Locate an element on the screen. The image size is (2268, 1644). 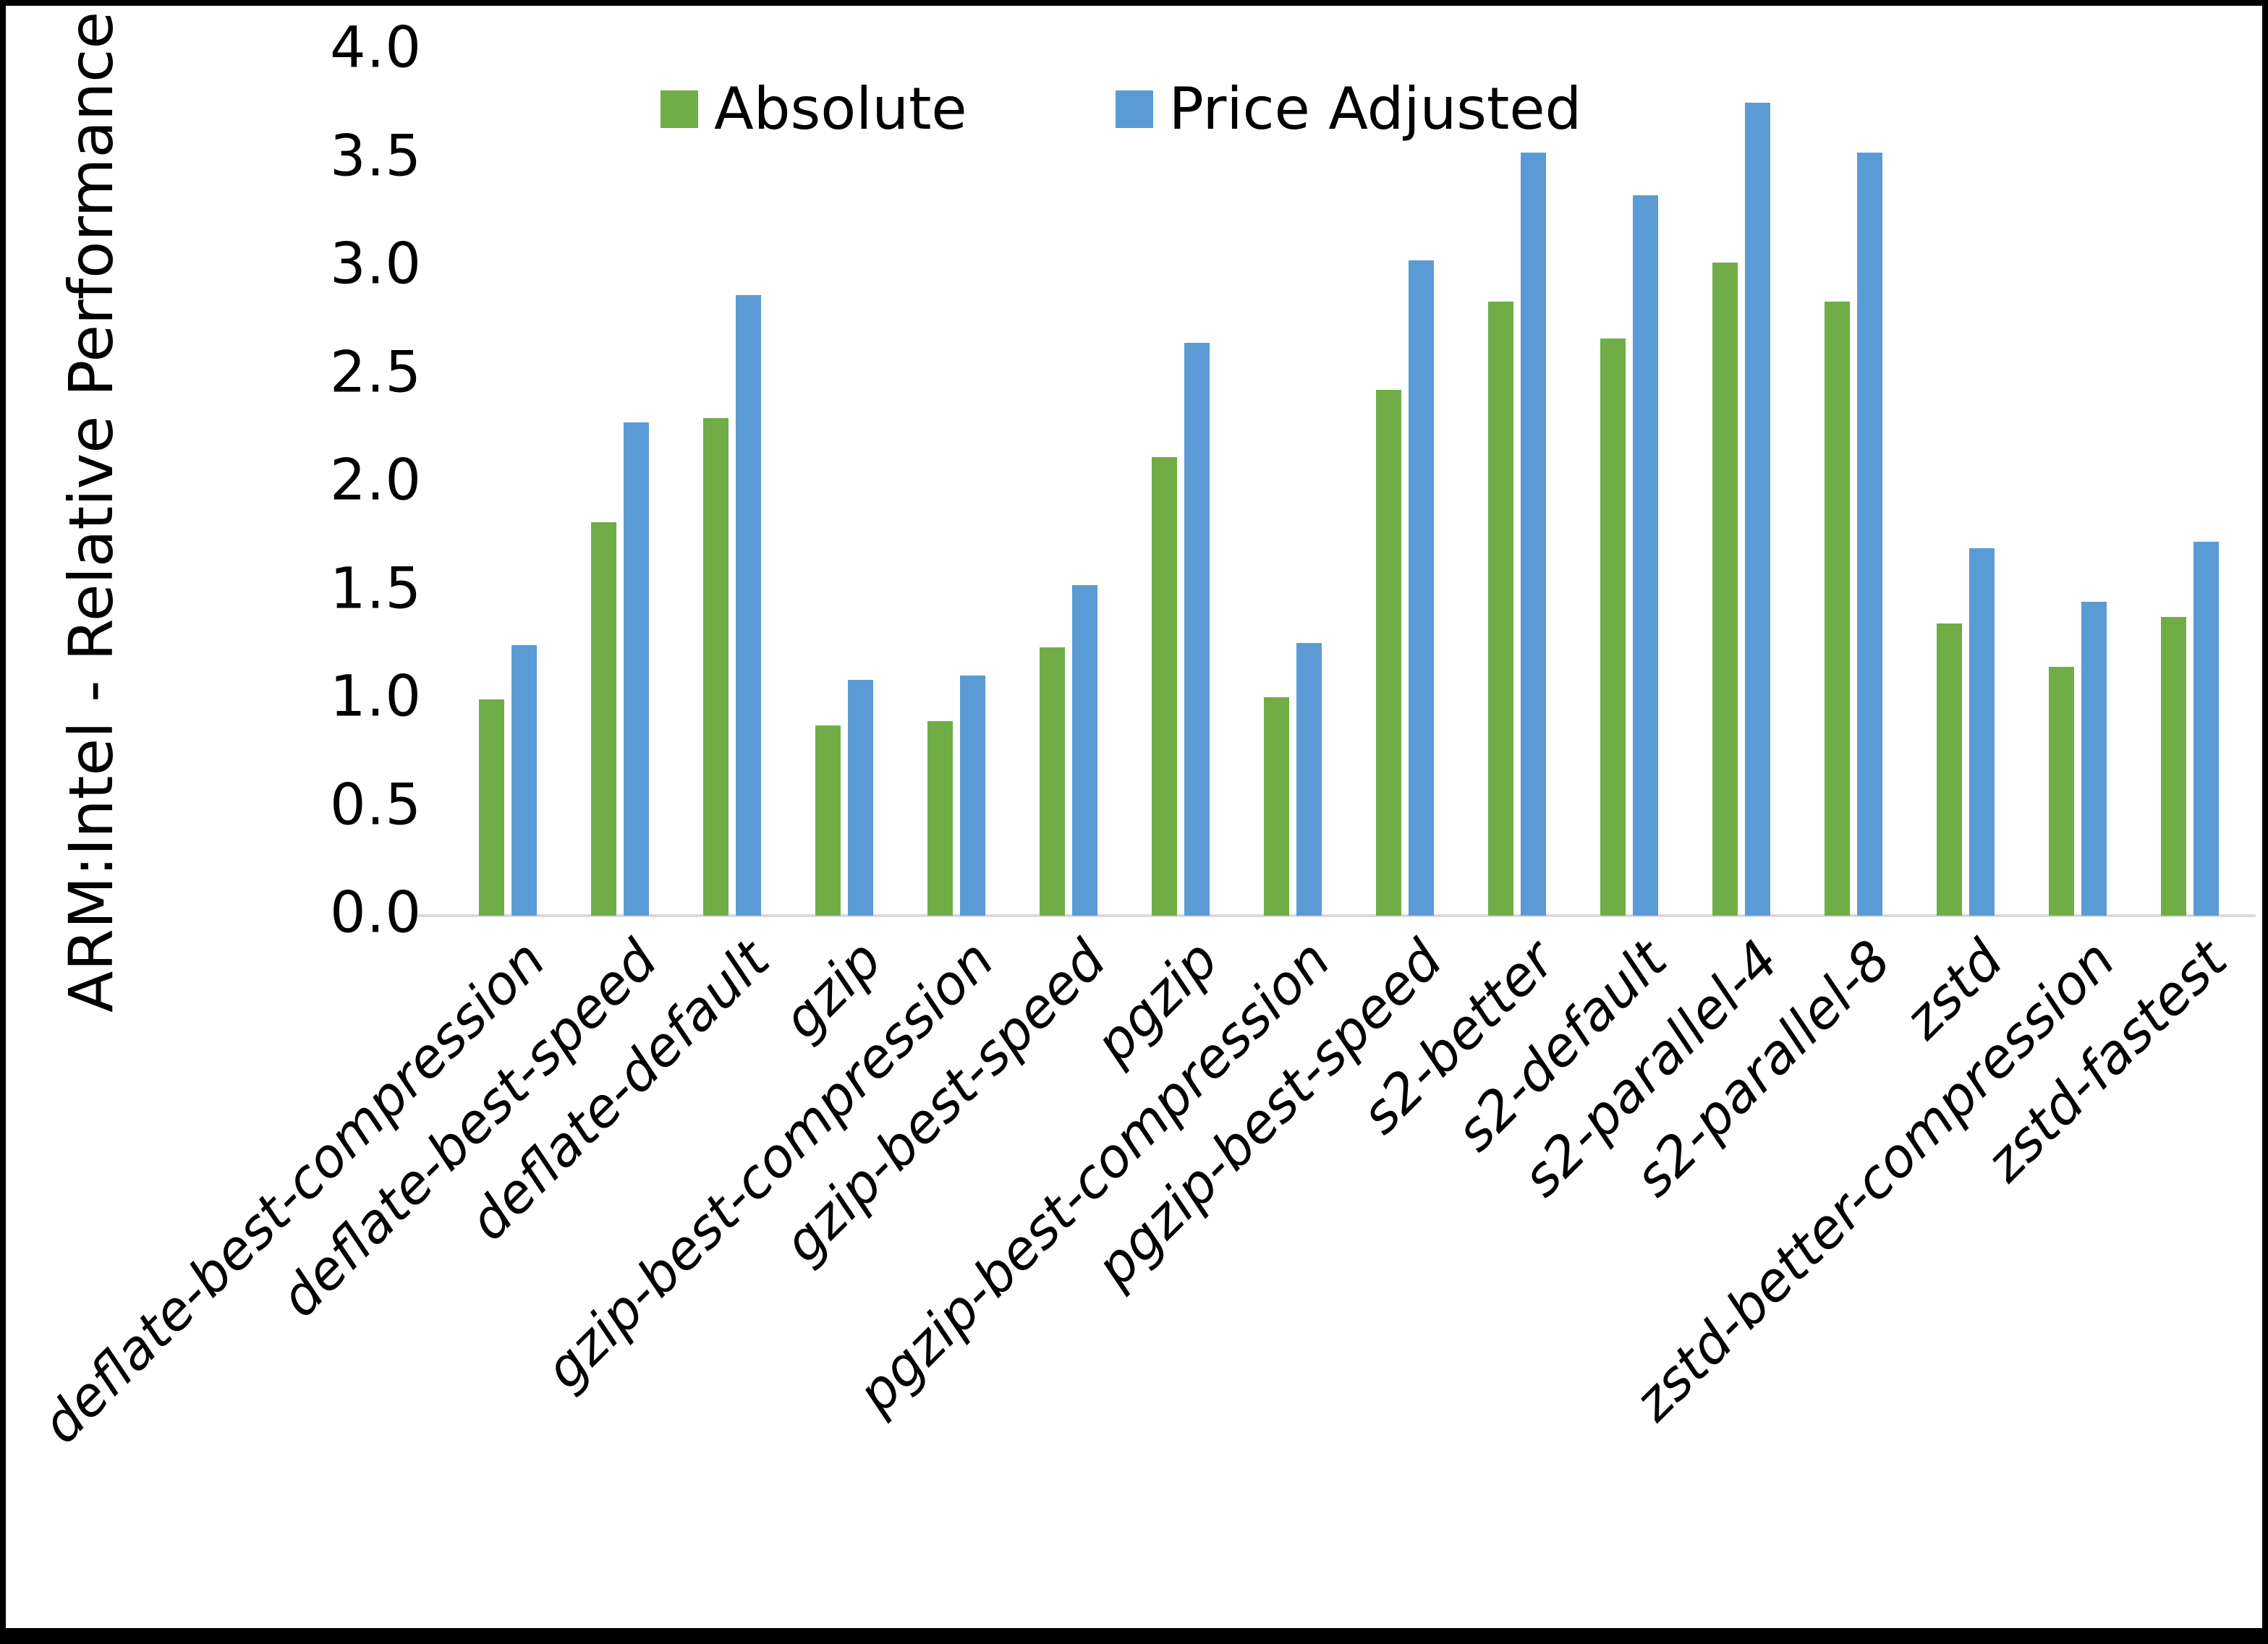
bar-absolute-deflate-best-compression is located at coordinates (491, 807).